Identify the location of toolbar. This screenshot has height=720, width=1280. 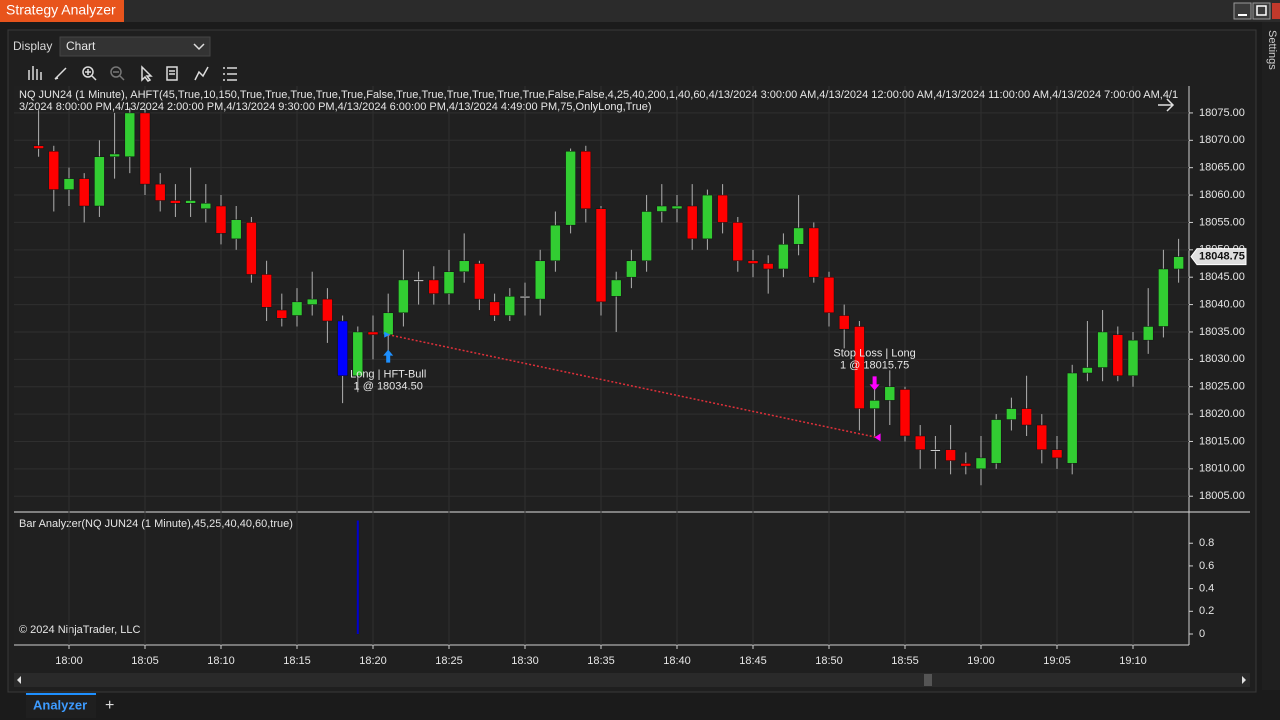
(631, 74).